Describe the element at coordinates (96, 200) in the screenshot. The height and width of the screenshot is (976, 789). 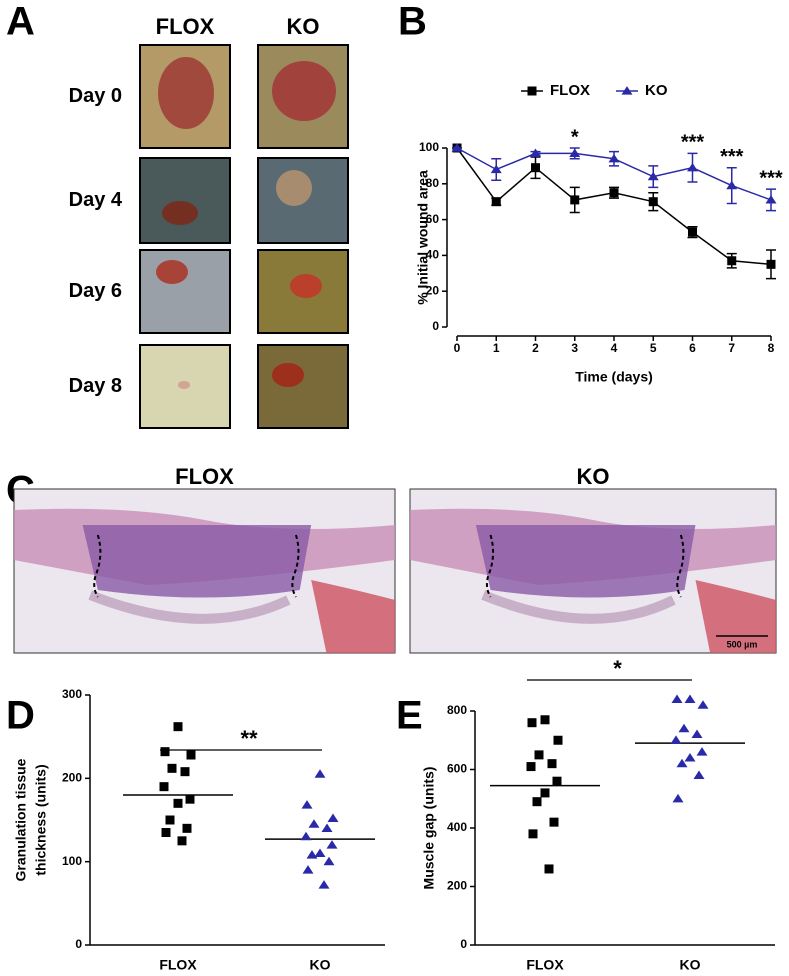
I see `row-label: Day 4` at that location.